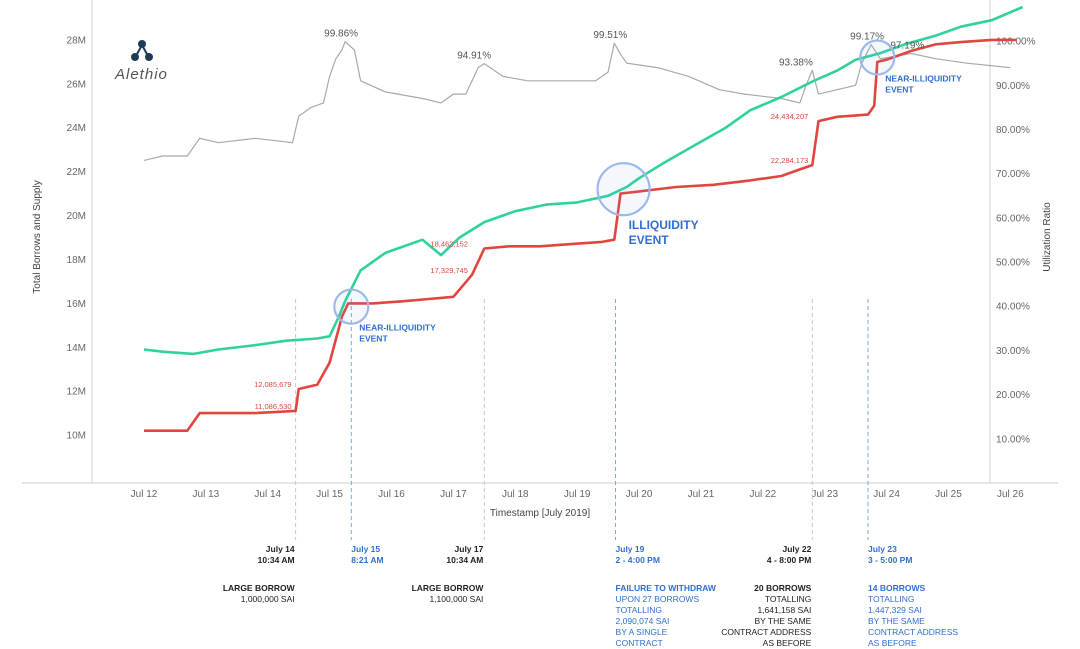 This screenshot has height=649, width=1080. Describe the element at coordinates (797, 549) in the screenshot. I see `annotation-date: July 22` at that location.